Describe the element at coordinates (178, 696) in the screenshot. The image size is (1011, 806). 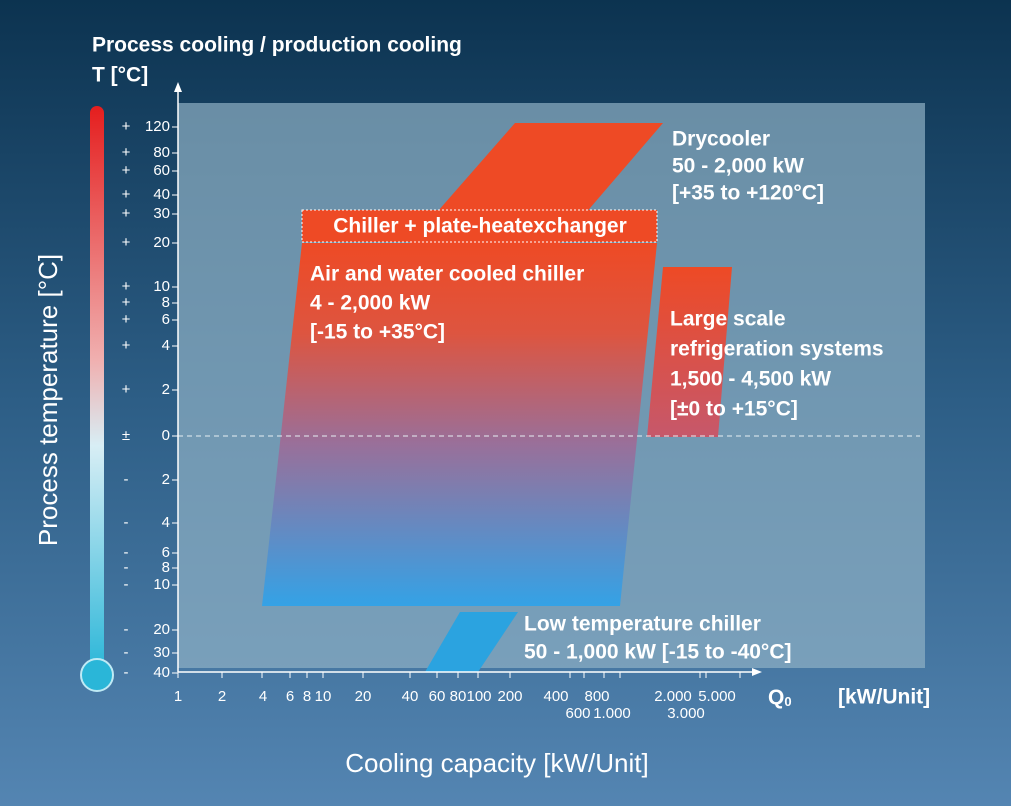
I see `x-tick-label: 1` at that location.